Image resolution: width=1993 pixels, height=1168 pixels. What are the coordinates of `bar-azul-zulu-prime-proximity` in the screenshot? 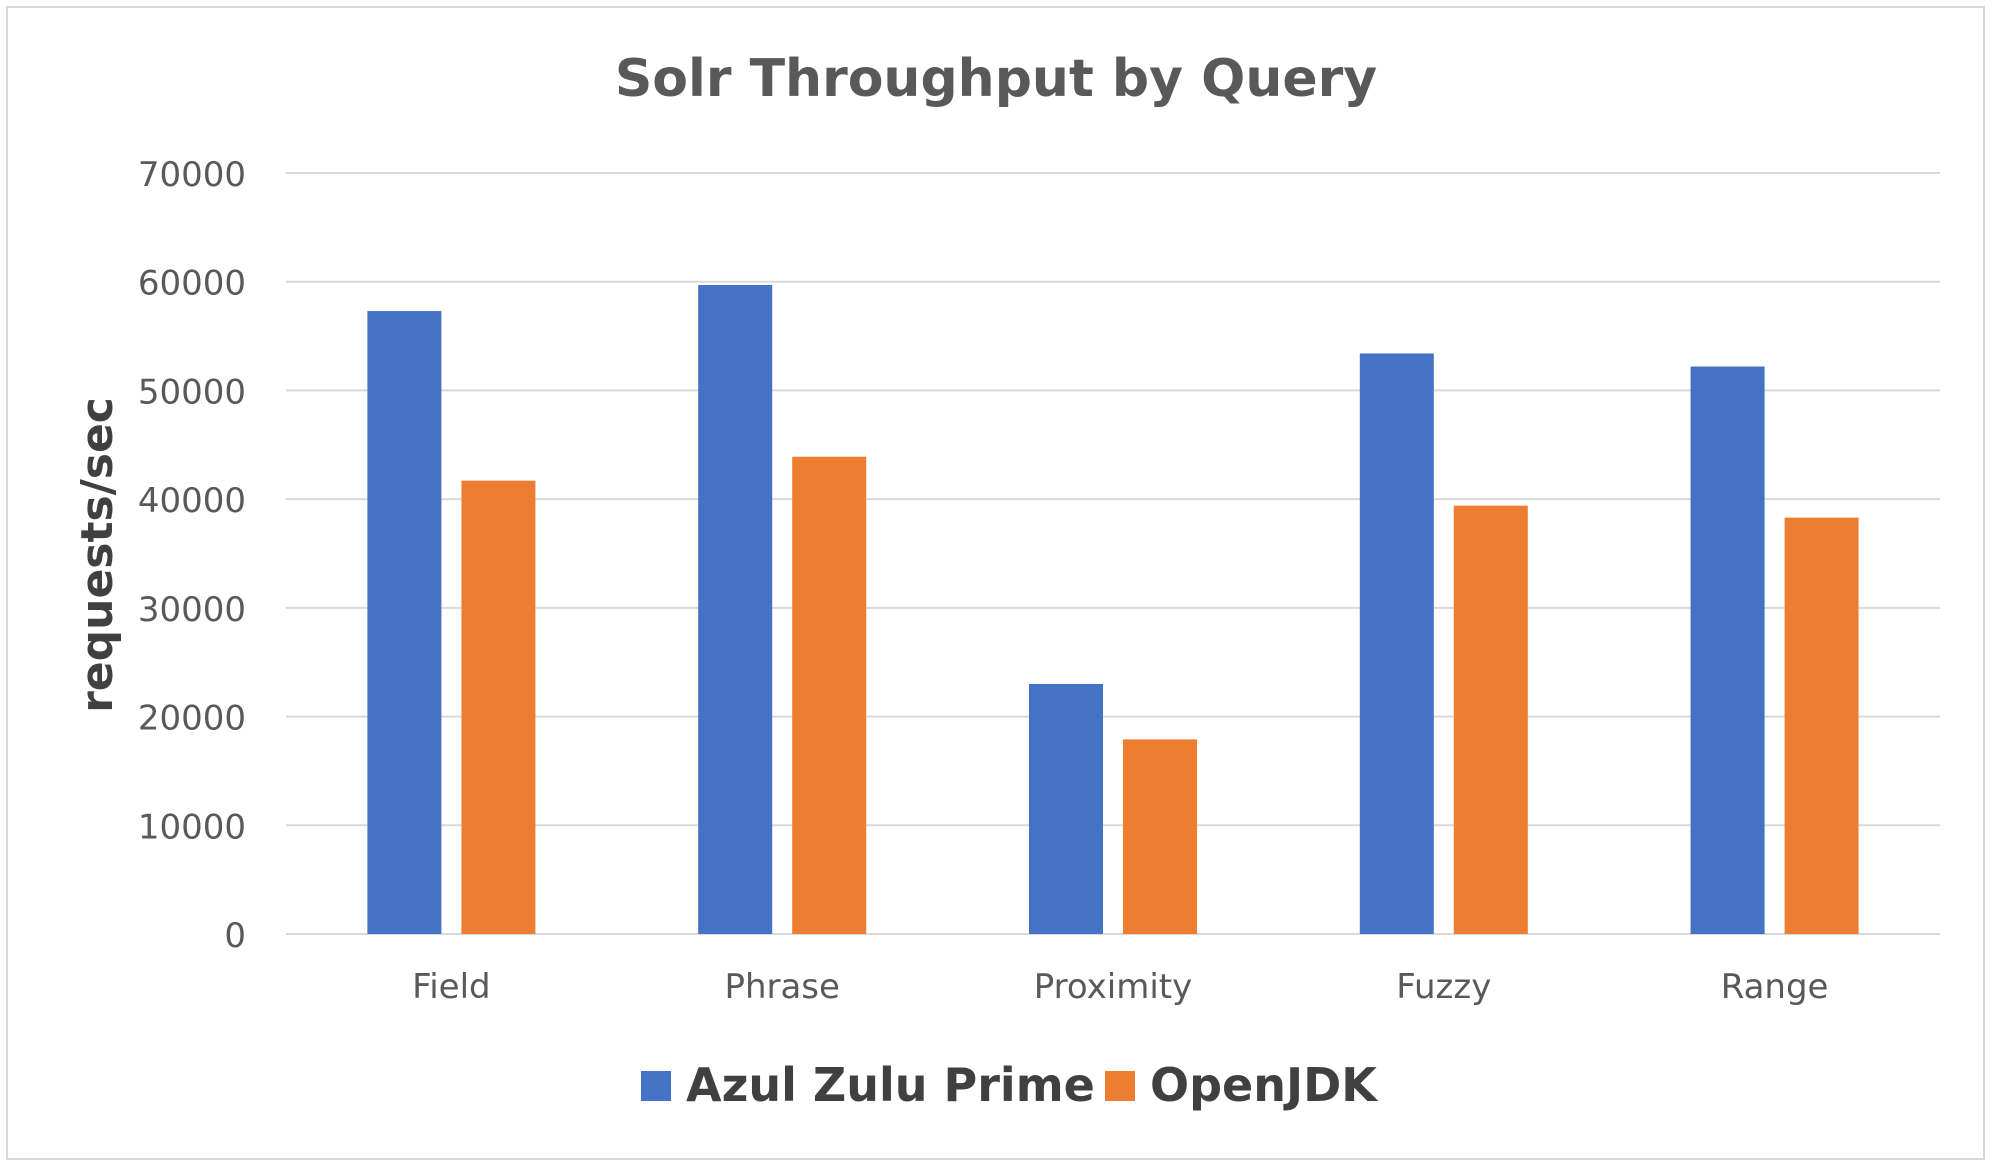 It's located at (1066, 808).